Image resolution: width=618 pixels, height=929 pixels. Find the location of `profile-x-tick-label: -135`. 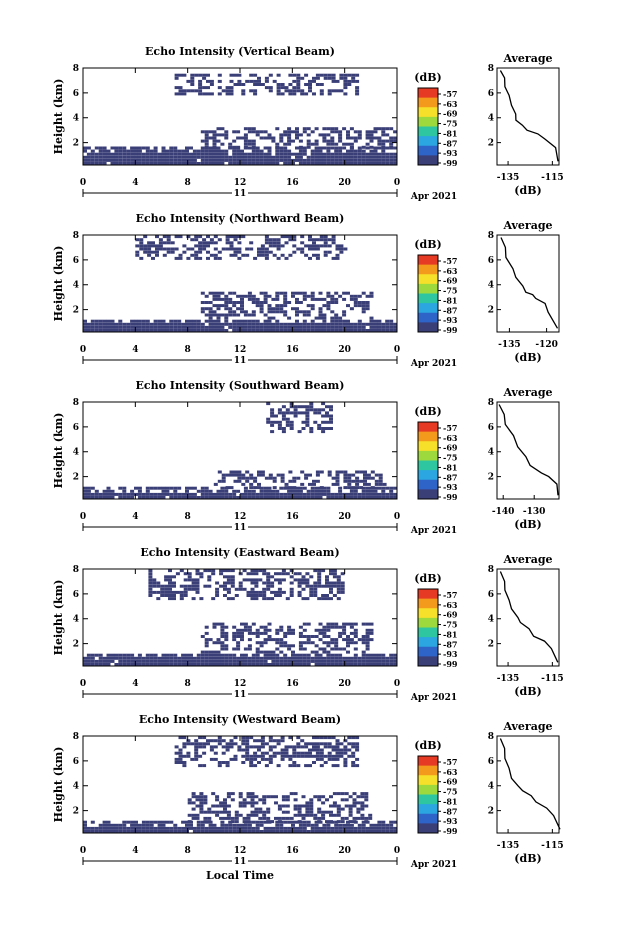

profile-x-tick-label: -135 is located at coordinates (508, 178).